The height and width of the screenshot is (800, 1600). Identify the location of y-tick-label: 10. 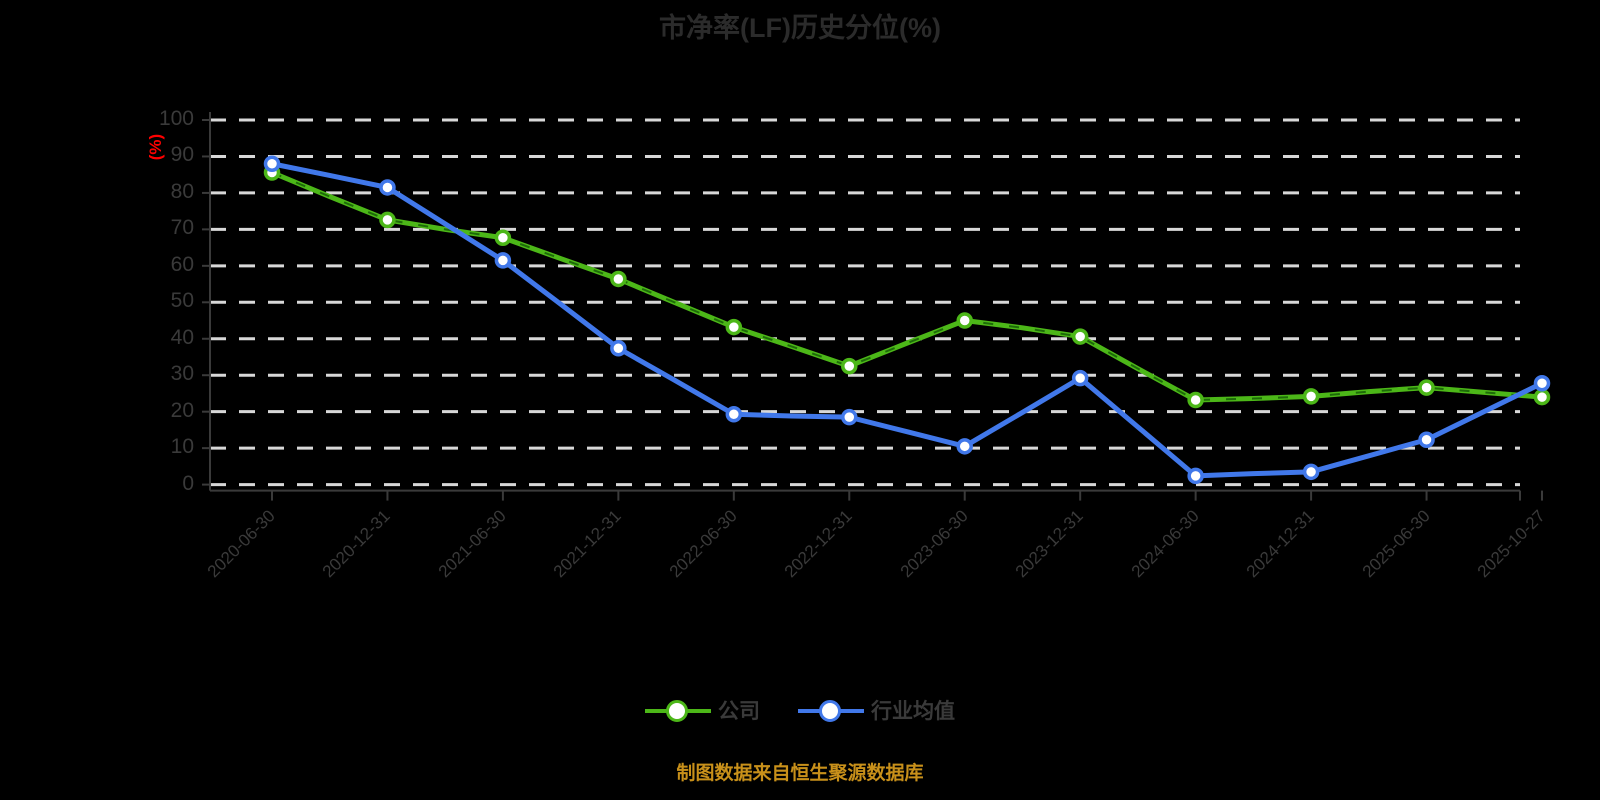
(182, 447).